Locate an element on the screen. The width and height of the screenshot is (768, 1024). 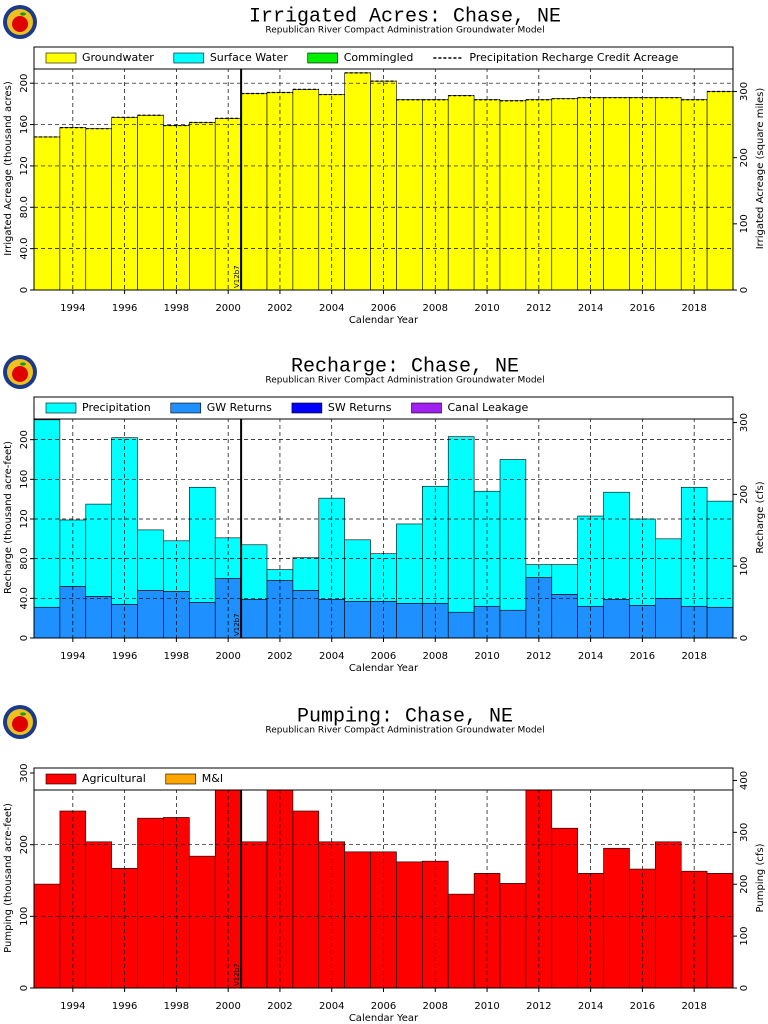
y-axis-label: Pumping (thousand acre-feet) is located at coordinates (8, 878).